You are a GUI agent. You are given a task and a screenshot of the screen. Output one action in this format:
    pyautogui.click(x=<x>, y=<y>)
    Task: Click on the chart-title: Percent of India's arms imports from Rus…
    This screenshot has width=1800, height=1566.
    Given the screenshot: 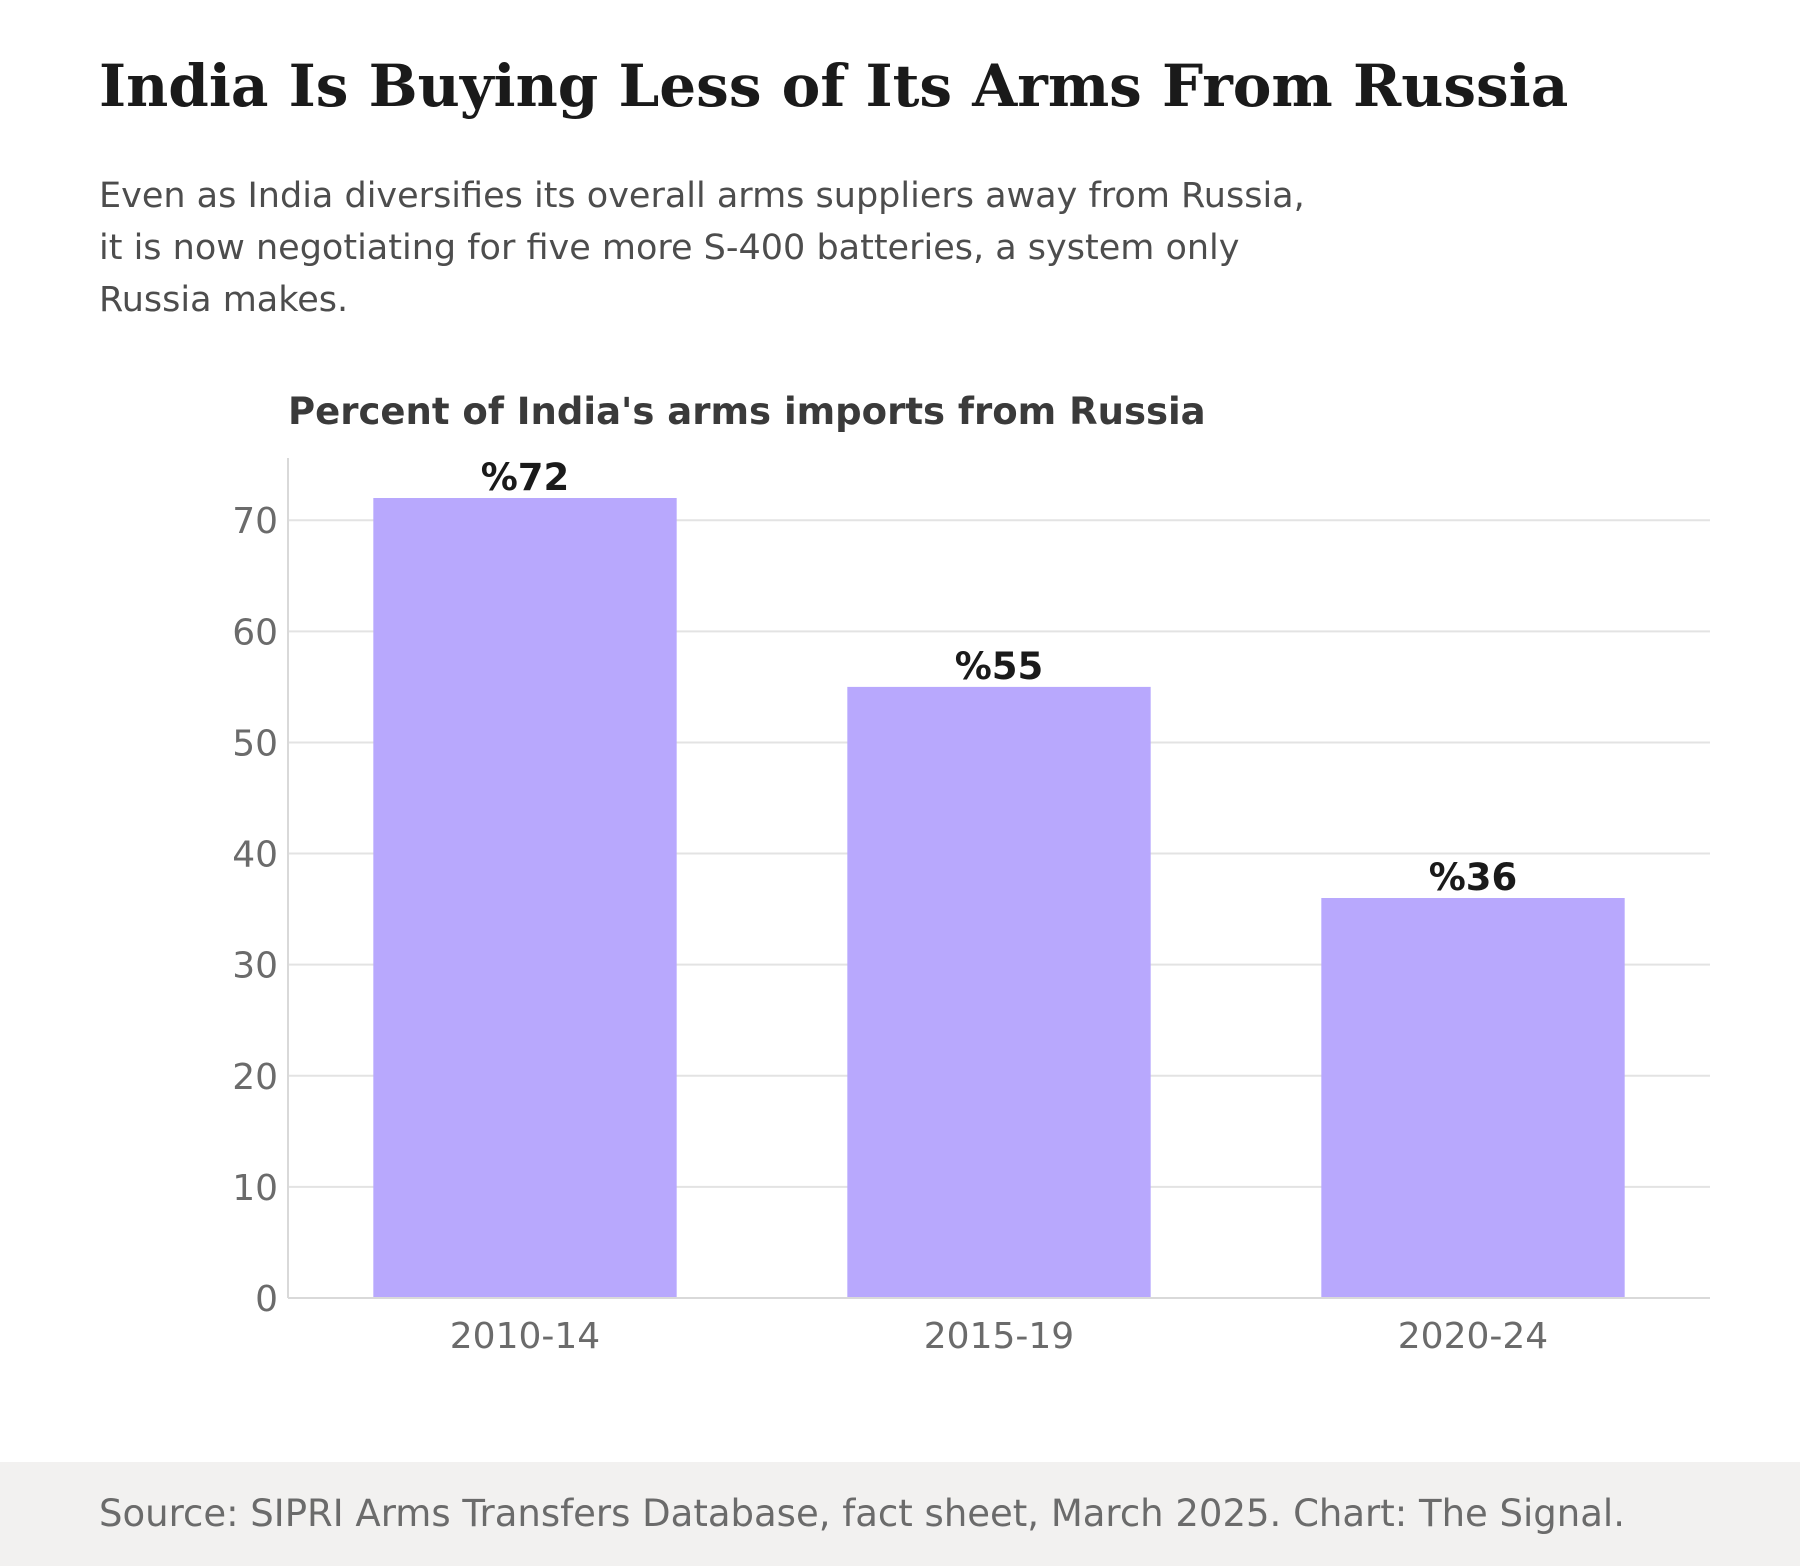 What is the action you would take?
    pyautogui.click(x=747, y=411)
    